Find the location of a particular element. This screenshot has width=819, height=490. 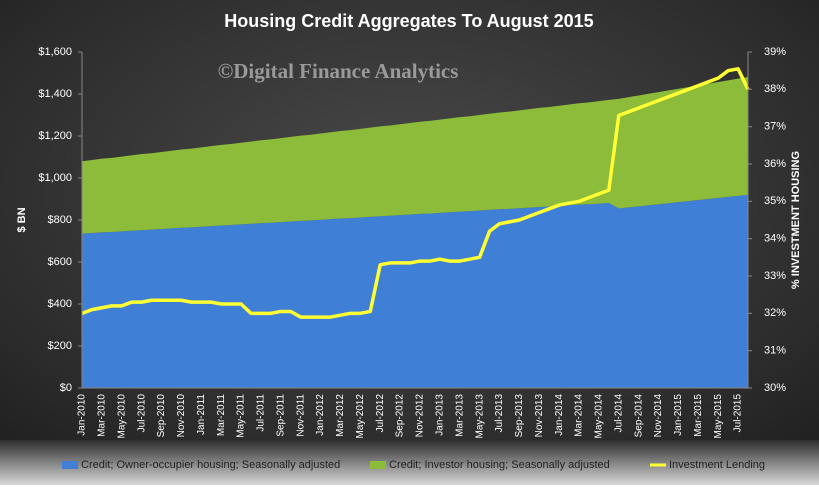

y-tick-label: $1,000 is located at coordinates (55, 178).